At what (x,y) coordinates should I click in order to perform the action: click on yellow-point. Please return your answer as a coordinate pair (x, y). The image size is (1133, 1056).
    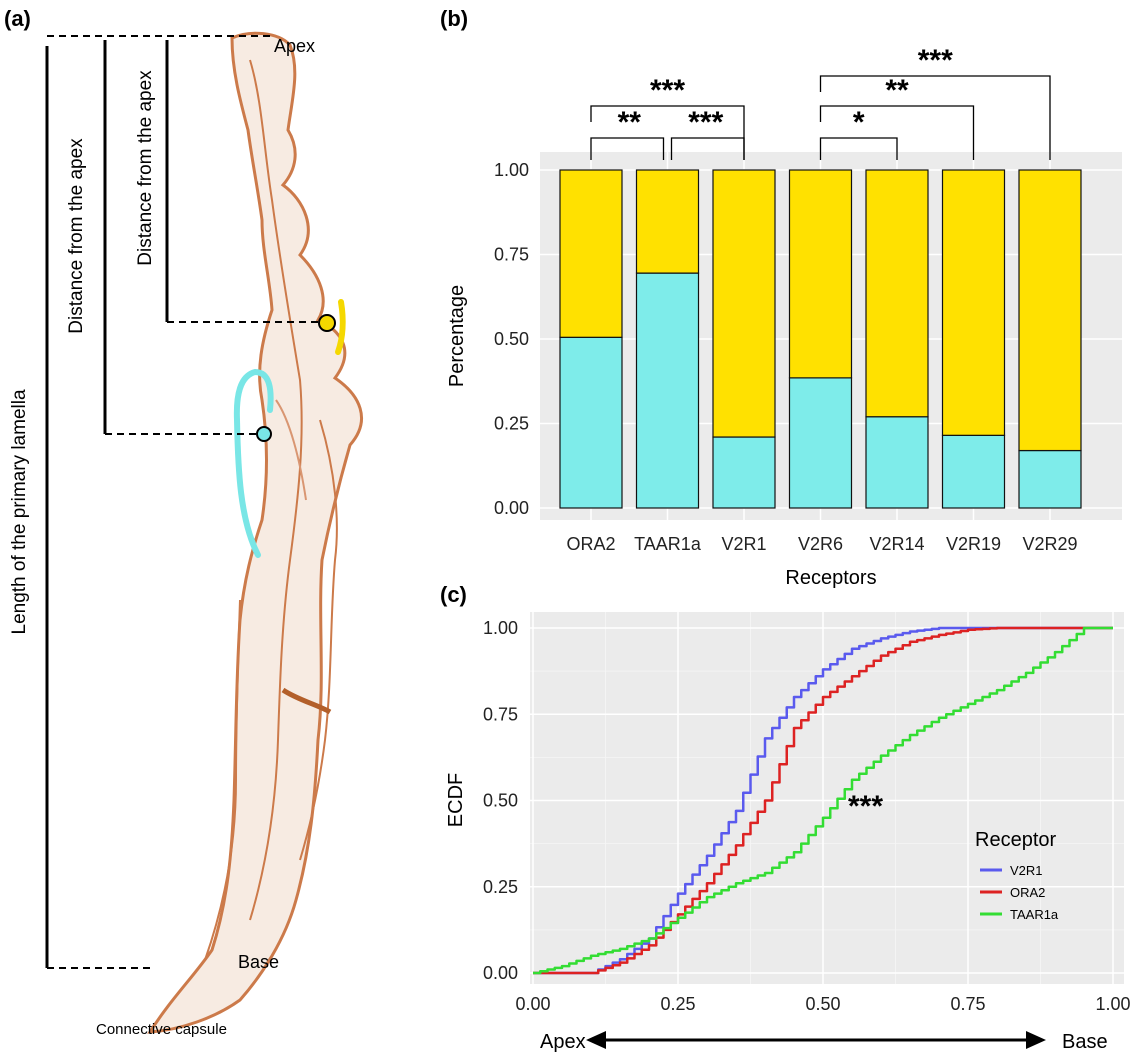
    Looking at the image, I should click on (327, 323).